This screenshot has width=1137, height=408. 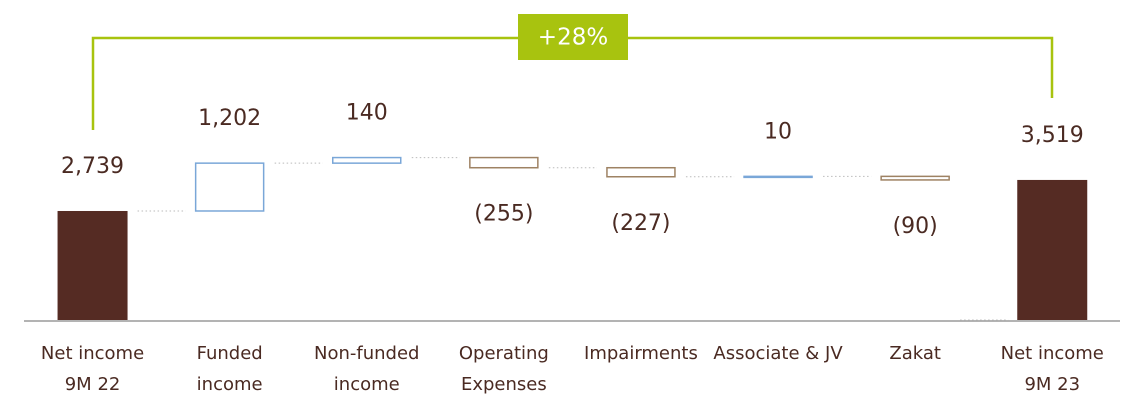 I want to click on category-label: Zakat, so click(x=915, y=353).